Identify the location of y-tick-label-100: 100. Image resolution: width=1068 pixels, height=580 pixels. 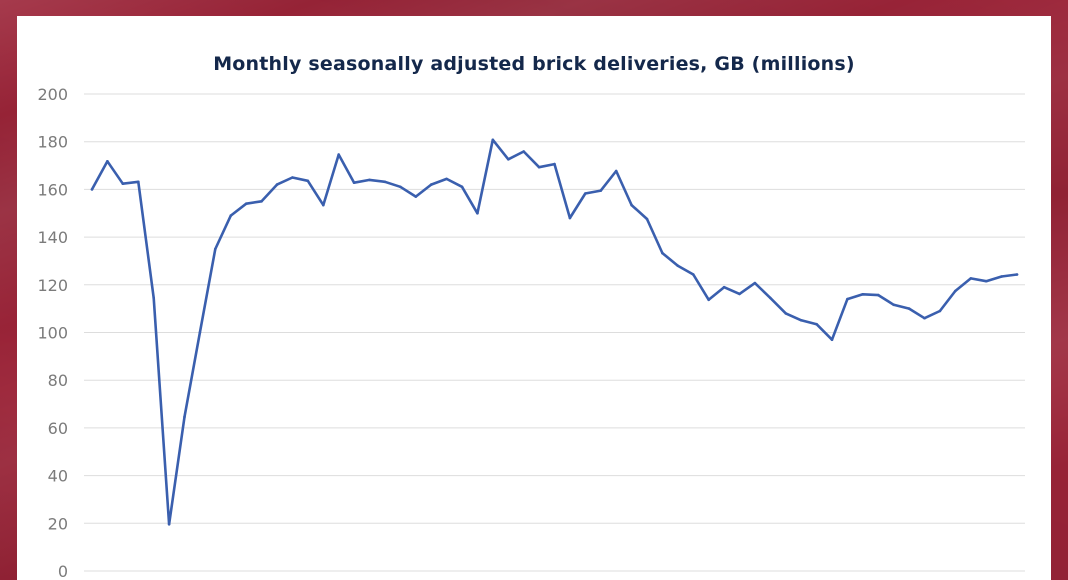
(52, 333).